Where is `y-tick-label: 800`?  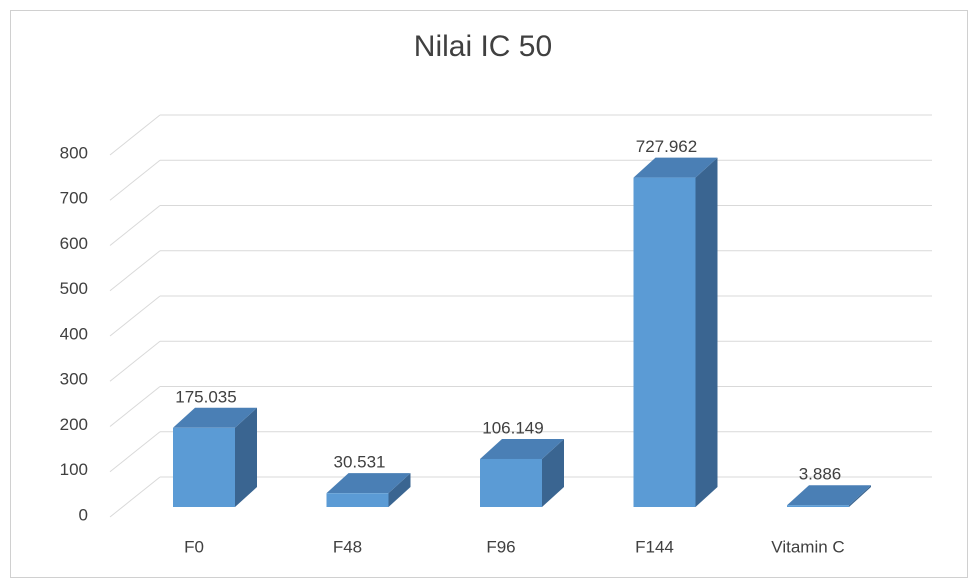 y-tick-label: 800 is located at coordinates (74, 152).